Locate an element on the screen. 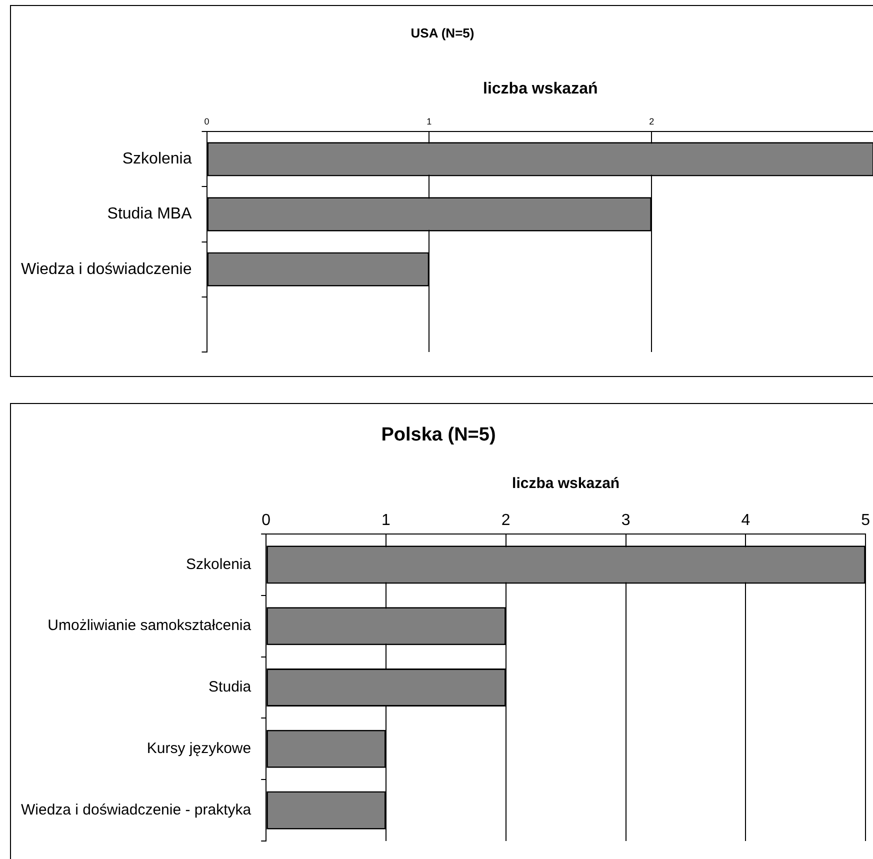 The image size is (873, 859). y-tick-label: Kursy językowe is located at coordinates (199, 749).